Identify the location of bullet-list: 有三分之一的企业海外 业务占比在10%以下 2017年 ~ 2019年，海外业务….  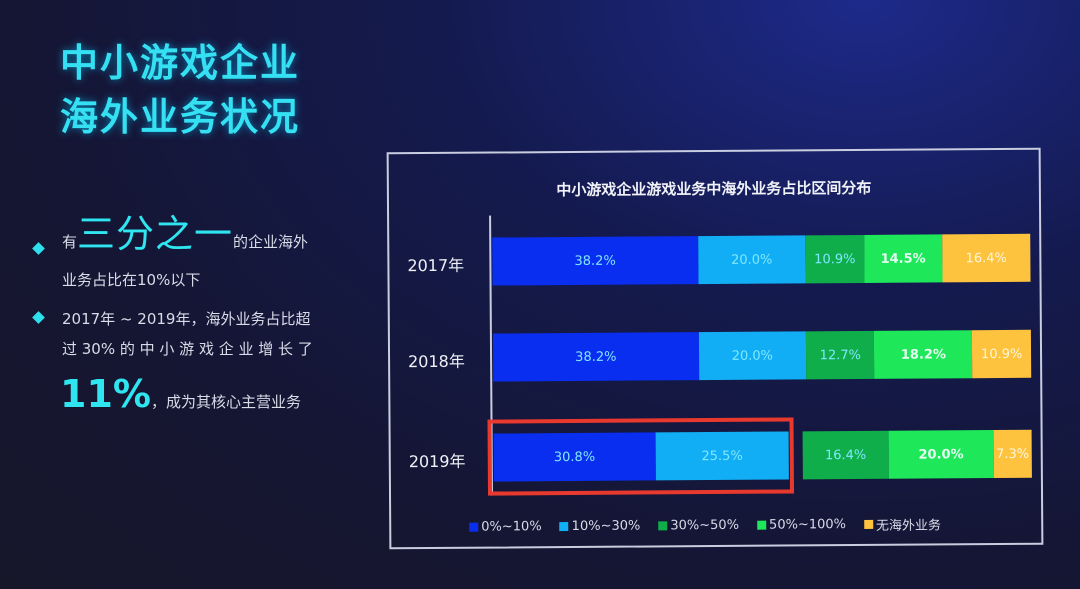
(197, 319).